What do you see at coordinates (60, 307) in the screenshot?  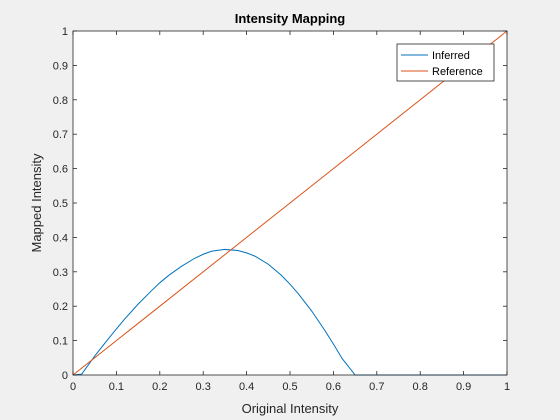 I see `y-tick-label: 0.2` at bounding box center [60, 307].